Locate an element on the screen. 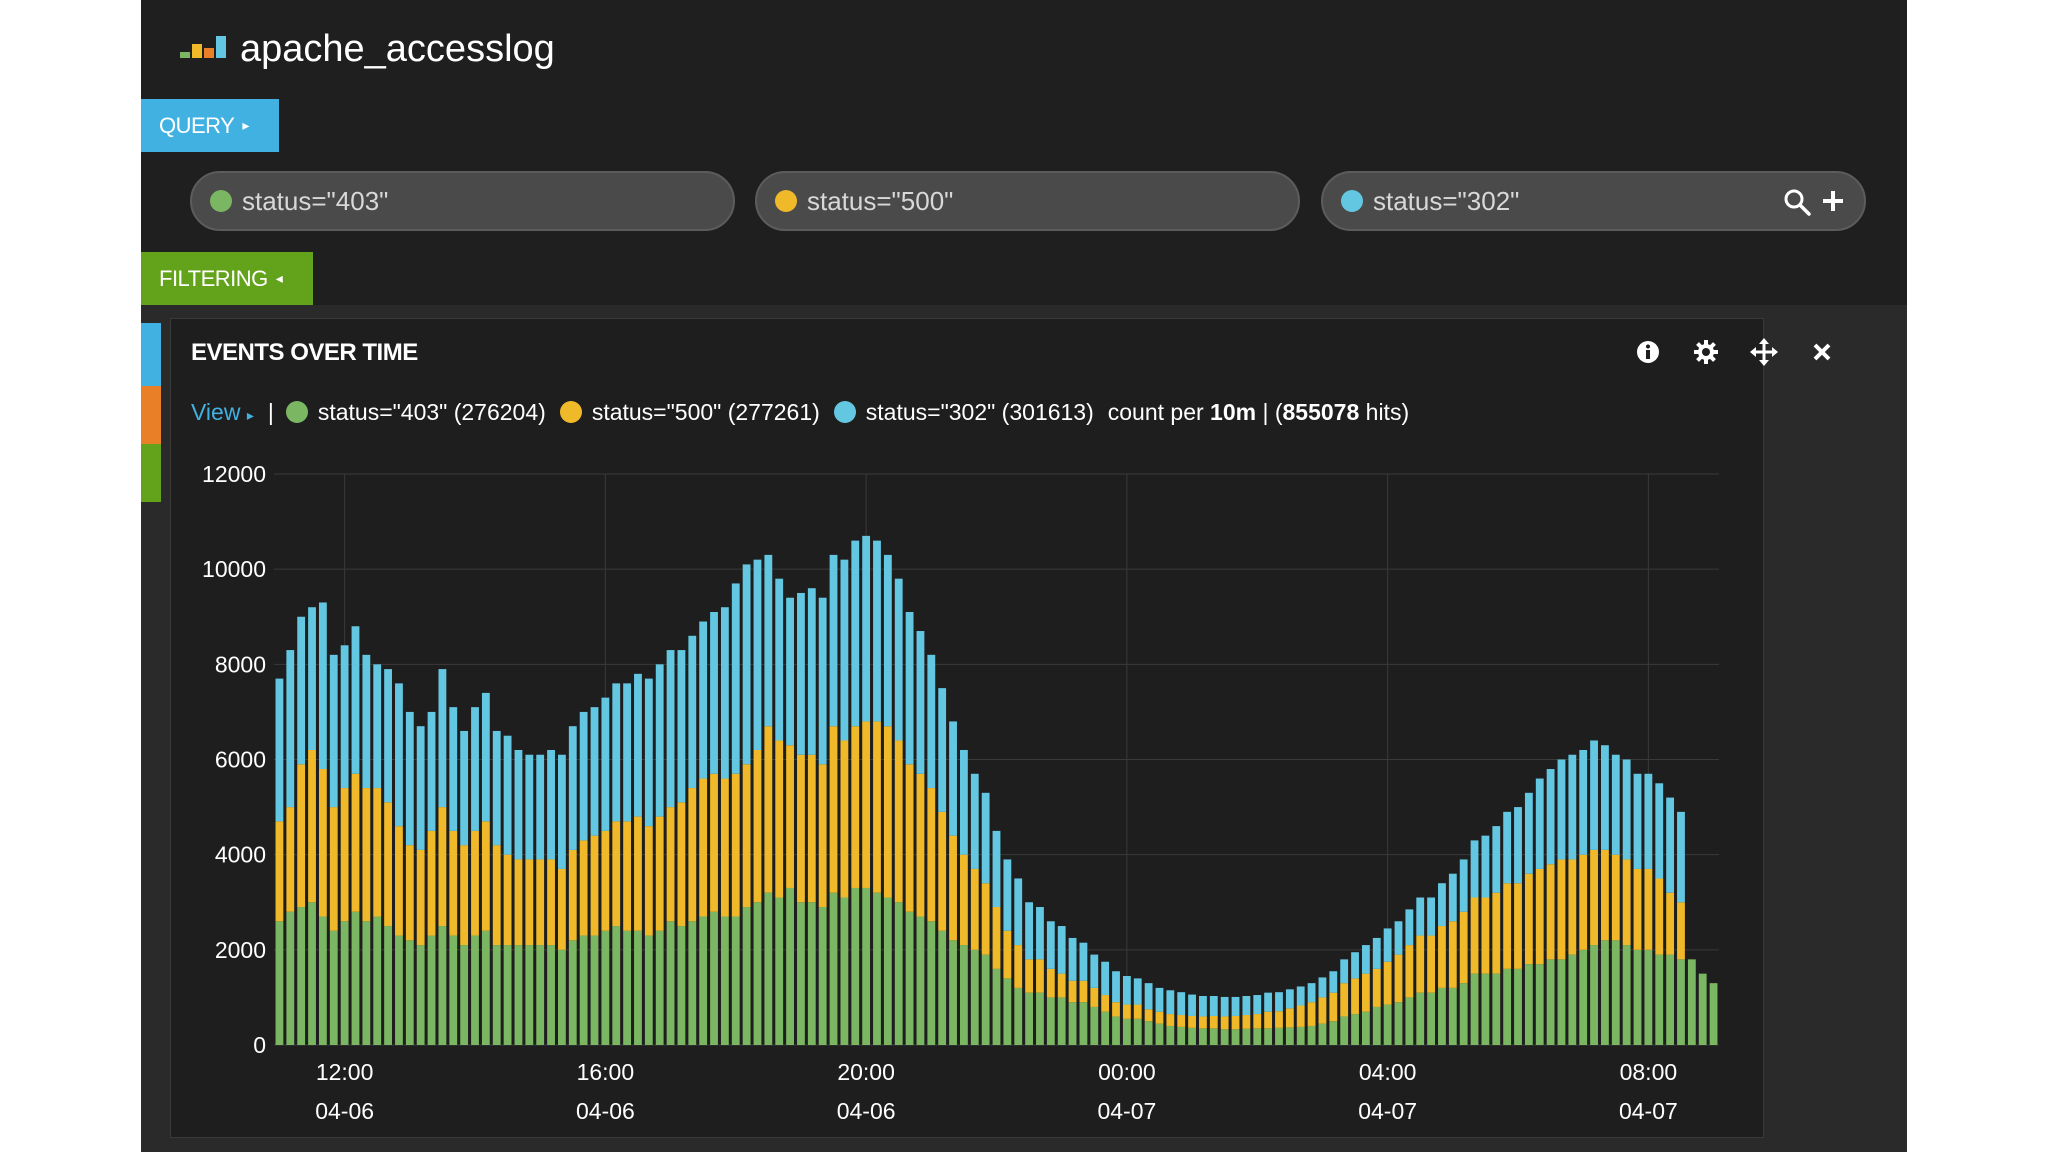 This screenshot has width=2048, height=1152. legend-item-500: status="500" (277261) is located at coordinates (689, 412).